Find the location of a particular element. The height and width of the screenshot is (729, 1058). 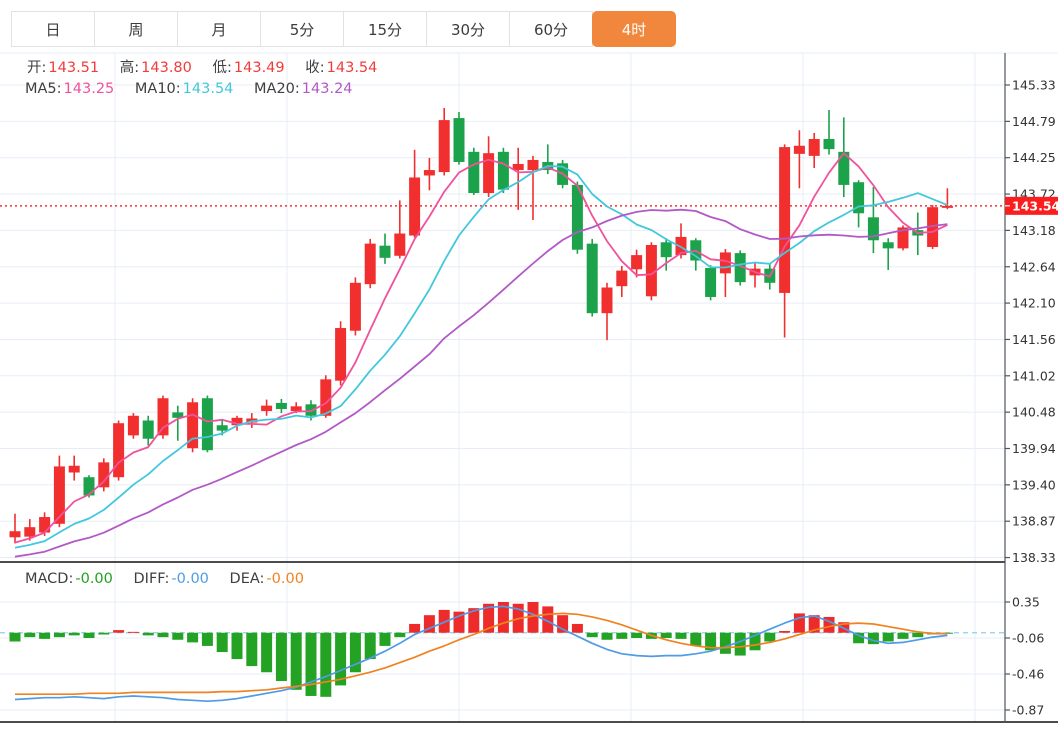

tab-30min: 30分 is located at coordinates (468, 29).